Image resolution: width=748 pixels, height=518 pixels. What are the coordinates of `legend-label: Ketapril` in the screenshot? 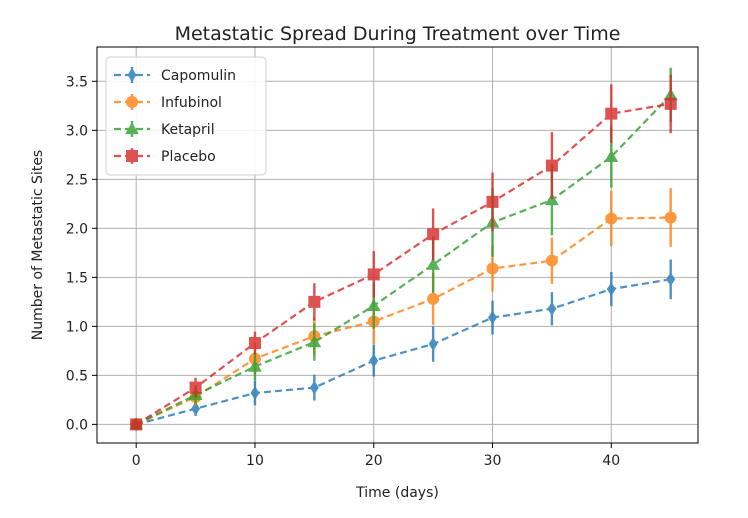 It's located at (188, 130).